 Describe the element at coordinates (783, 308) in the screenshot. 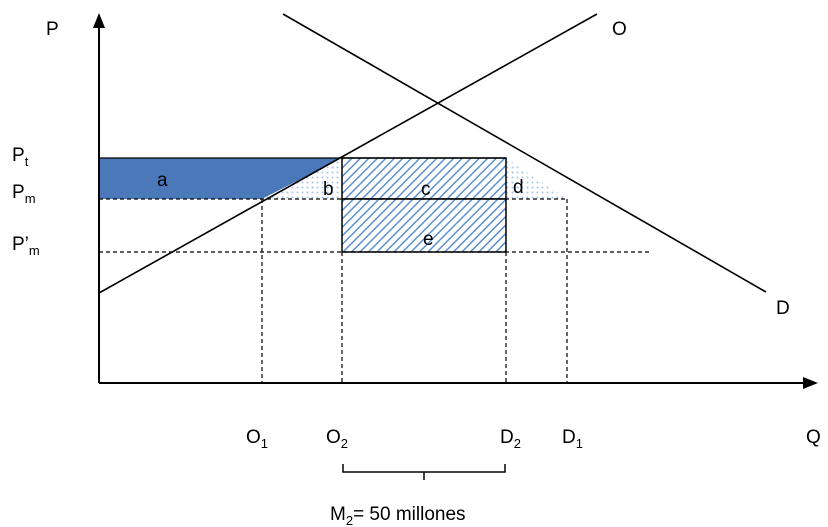

I see `demand-label: D` at that location.